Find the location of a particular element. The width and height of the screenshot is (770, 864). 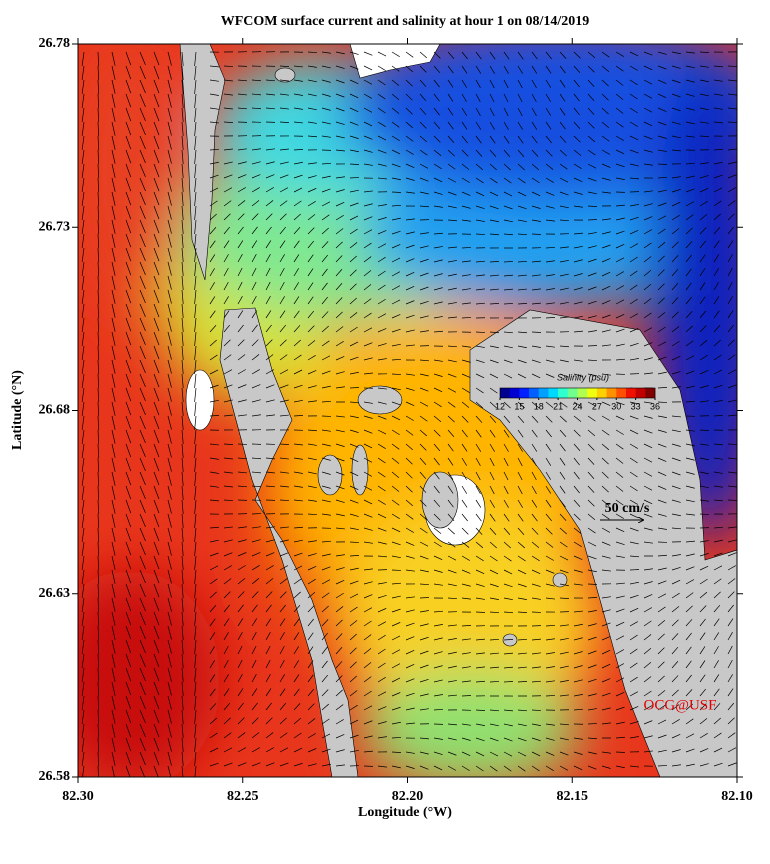

x-tick-label: 82.20 is located at coordinates (408, 796).